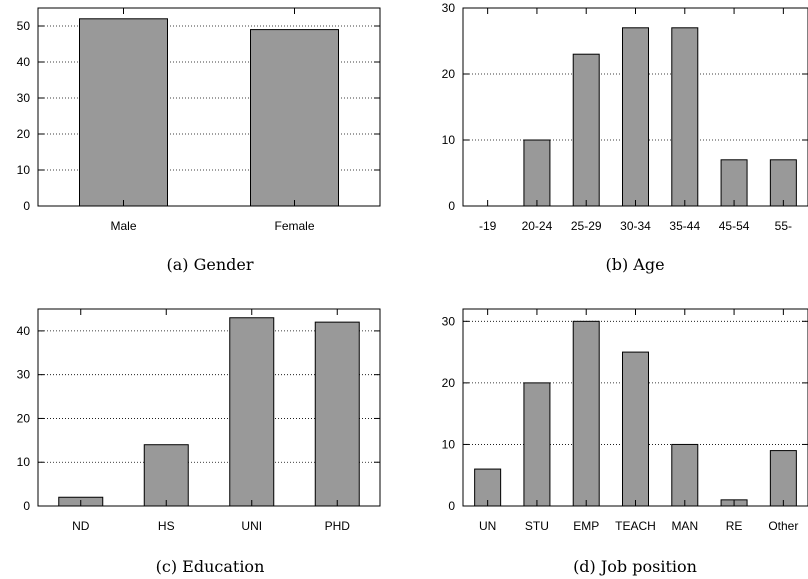  Describe the element at coordinates (26, 206) in the screenshot. I see `gender-ytick-label: 0` at that location.